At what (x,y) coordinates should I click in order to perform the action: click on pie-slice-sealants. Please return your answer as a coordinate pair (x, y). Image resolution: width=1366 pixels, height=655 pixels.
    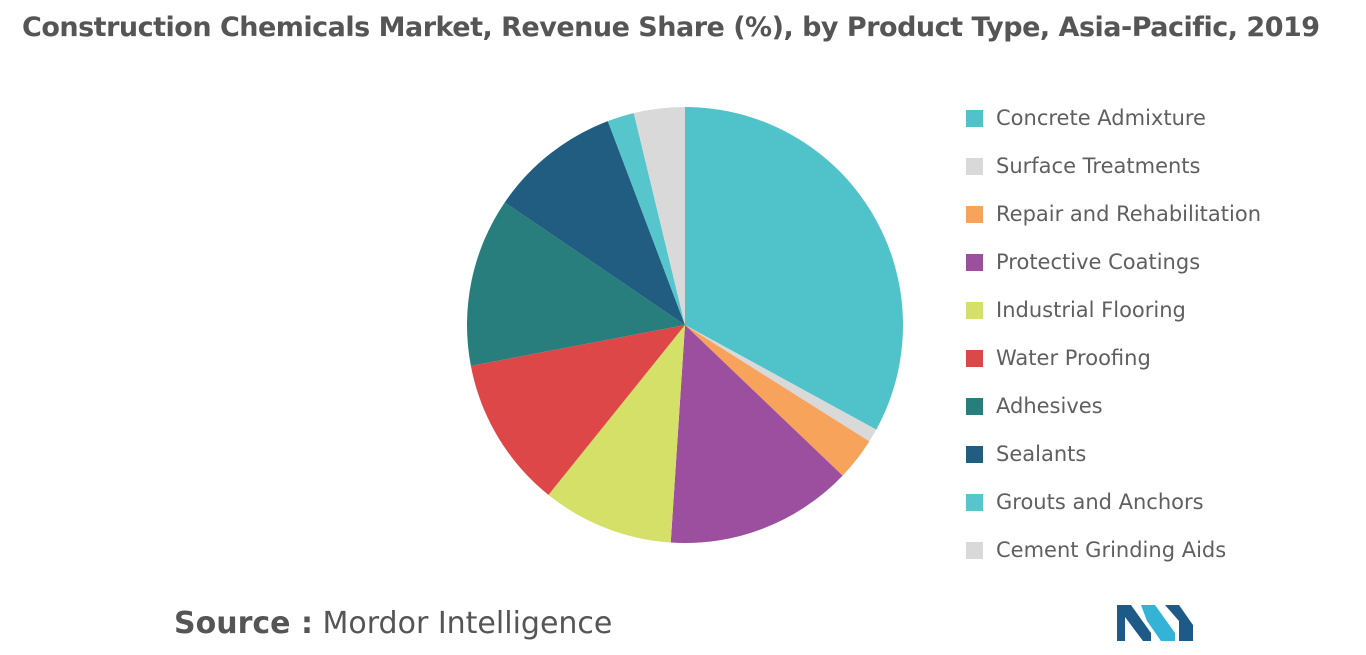
    Looking at the image, I should click on (594, 223).